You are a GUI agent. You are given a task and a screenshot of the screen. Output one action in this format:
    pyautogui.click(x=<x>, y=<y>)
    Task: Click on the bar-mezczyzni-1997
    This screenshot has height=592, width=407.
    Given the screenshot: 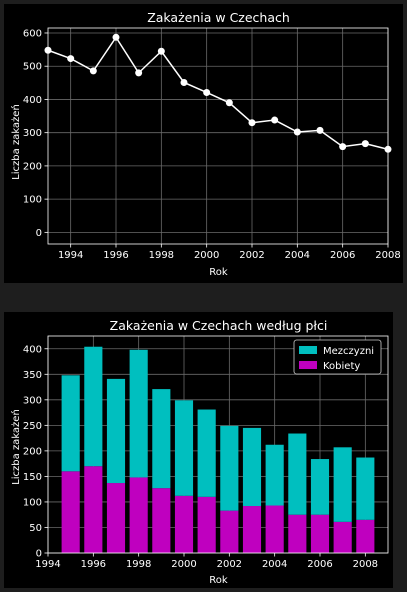 What is the action you would take?
    pyautogui.click(x=116, y=431)
    